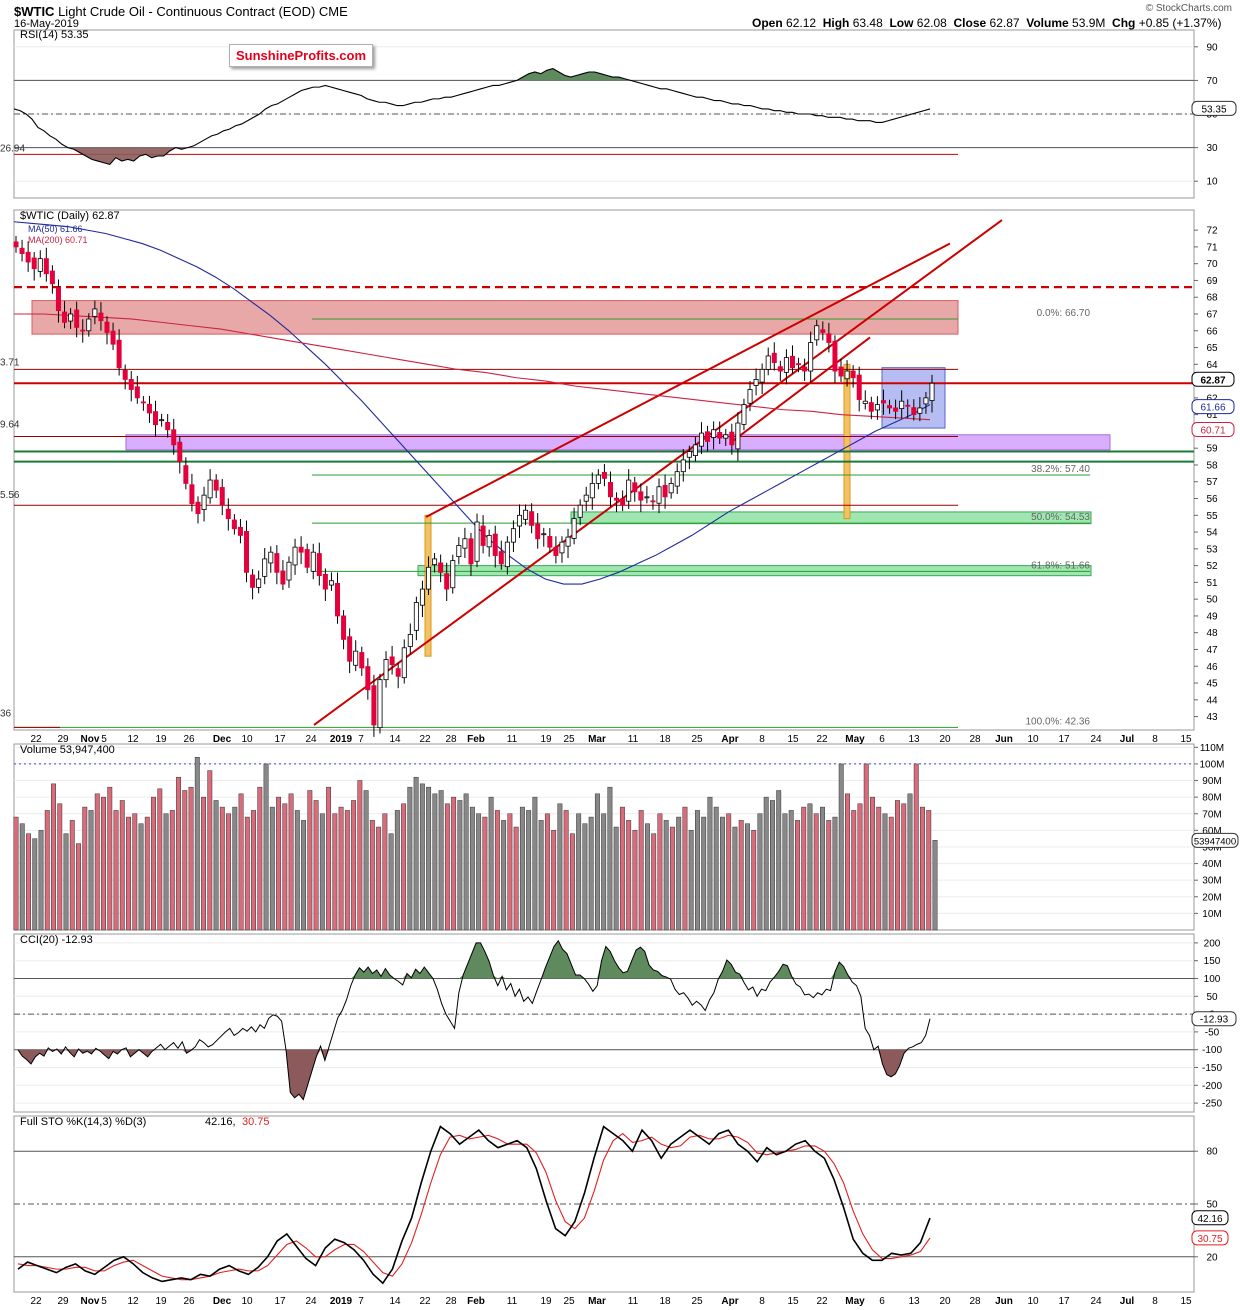  I want to click on price-tick-label: 59, so click(1212, 449).